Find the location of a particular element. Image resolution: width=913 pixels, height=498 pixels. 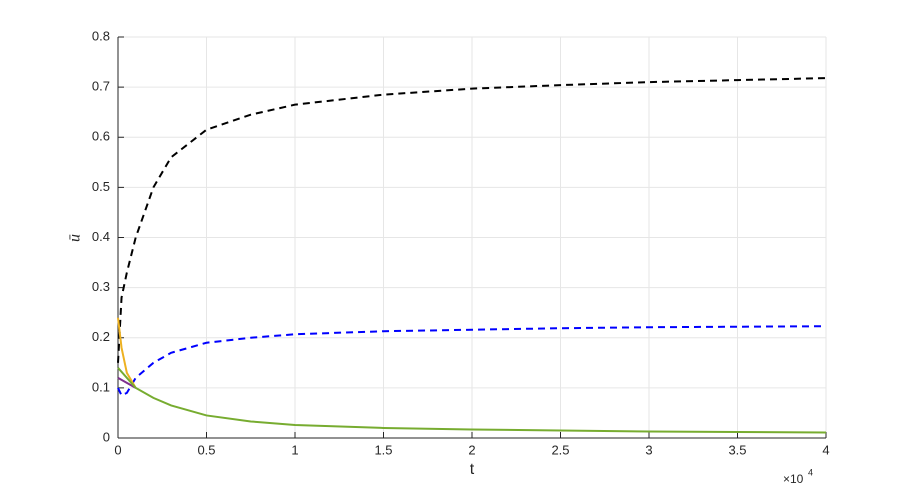

y-tick-label: 0 is located at coordinates (106, 436).